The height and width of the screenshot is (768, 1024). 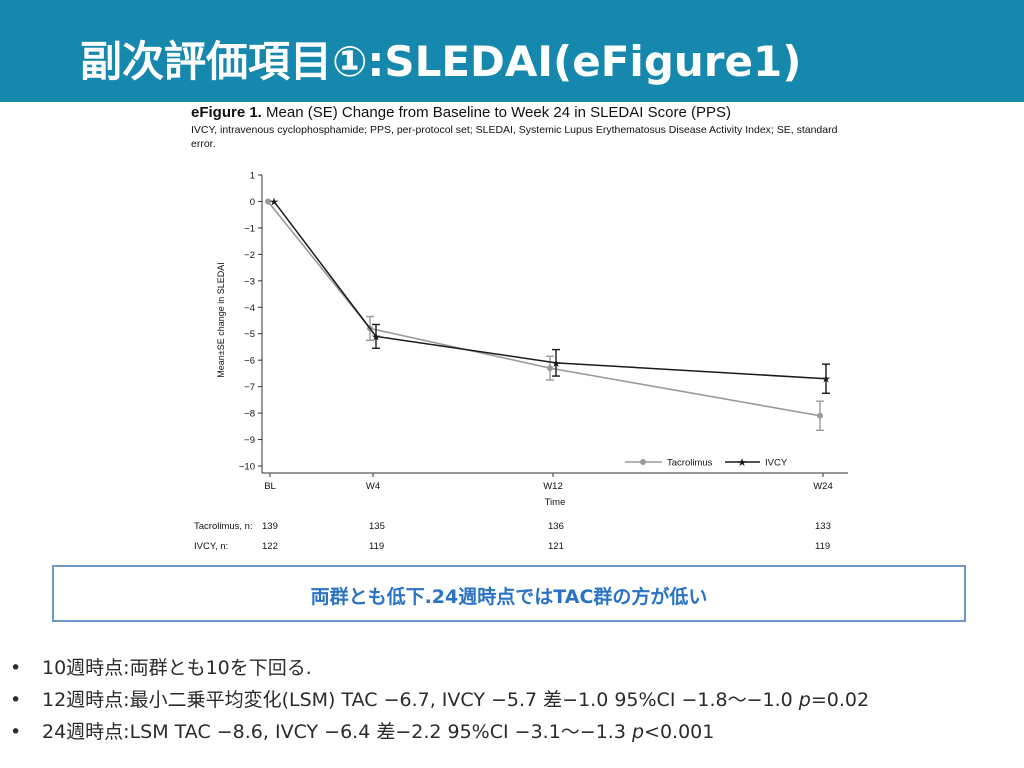 I want to click on bullet-item: • 10週時点:両群とも10を下回る., so click(x=510, y=668).